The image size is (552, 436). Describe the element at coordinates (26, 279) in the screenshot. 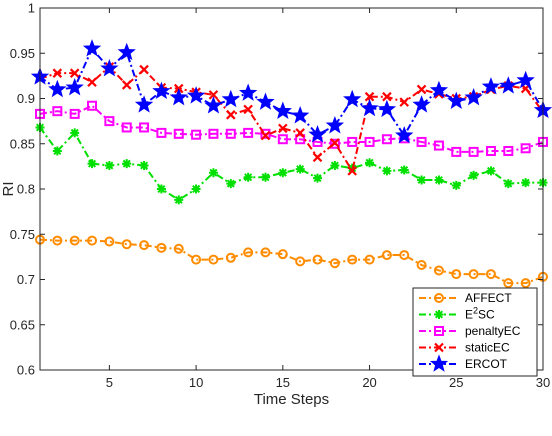

I see `y-tick-label: 0.7` at that location.